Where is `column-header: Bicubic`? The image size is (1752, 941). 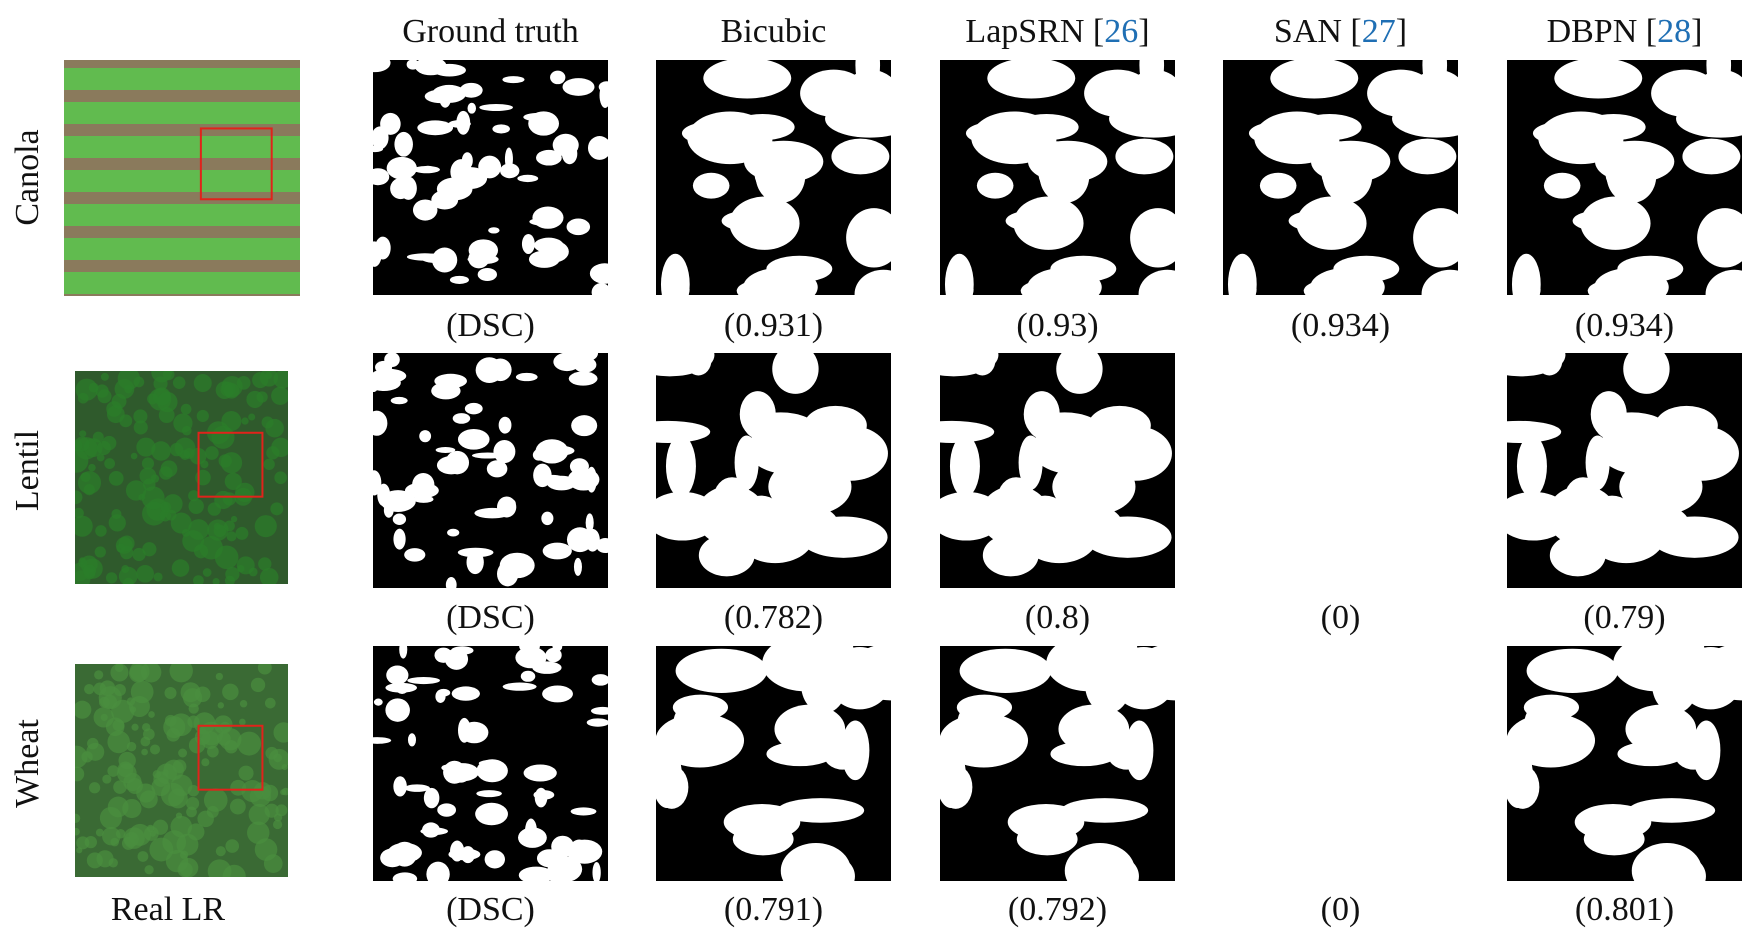 column-header: Bicubic is located at coordinates (774, 31).